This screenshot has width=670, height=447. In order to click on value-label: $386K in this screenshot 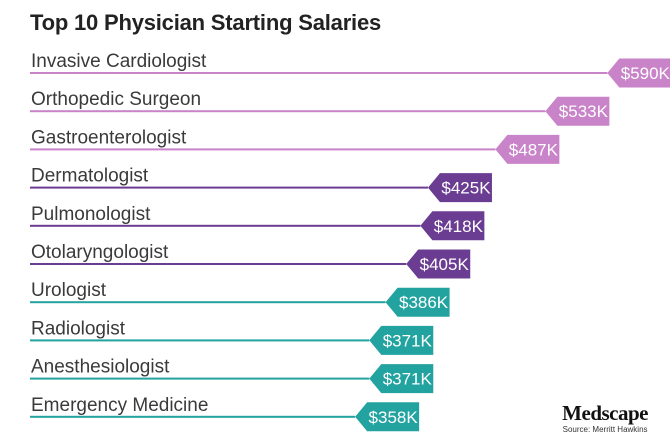, I will do `click(424, 302)`.